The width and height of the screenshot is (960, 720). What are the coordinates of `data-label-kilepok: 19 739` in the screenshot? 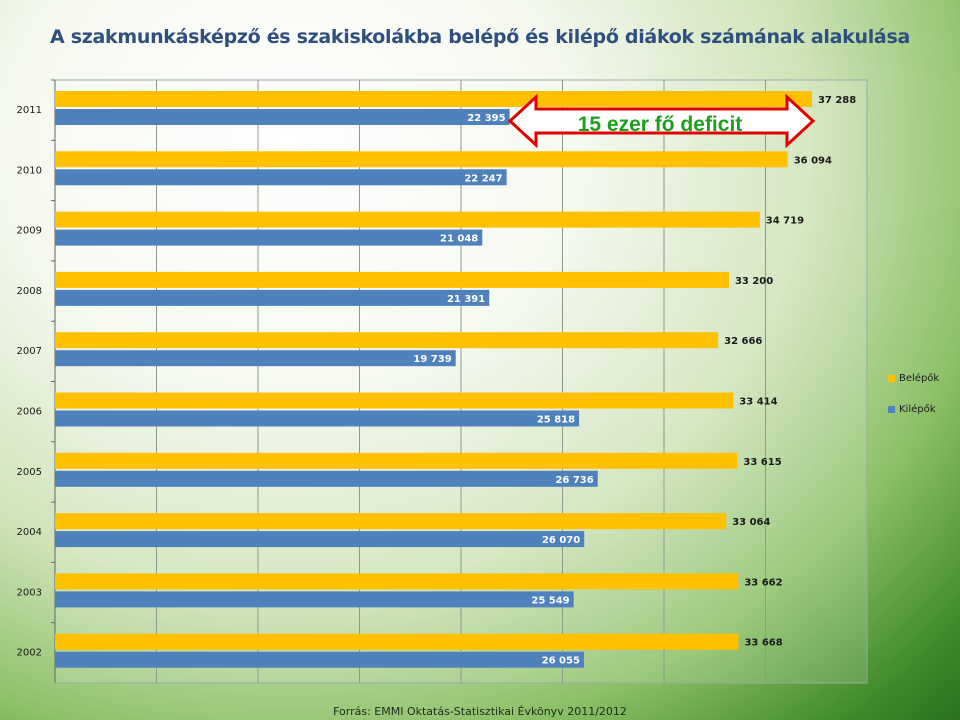 It's located at (432, 359).